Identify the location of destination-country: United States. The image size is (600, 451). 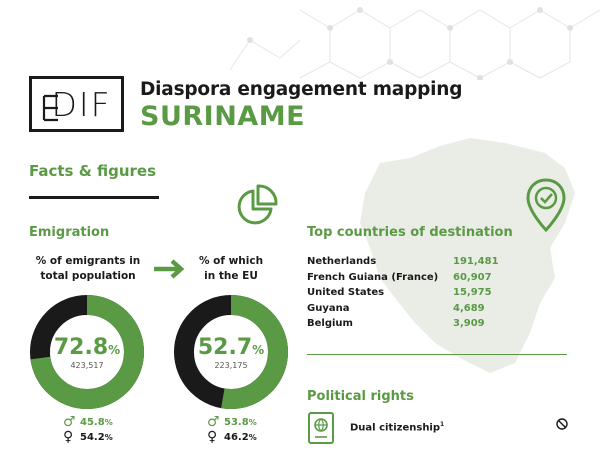
(346, 292).